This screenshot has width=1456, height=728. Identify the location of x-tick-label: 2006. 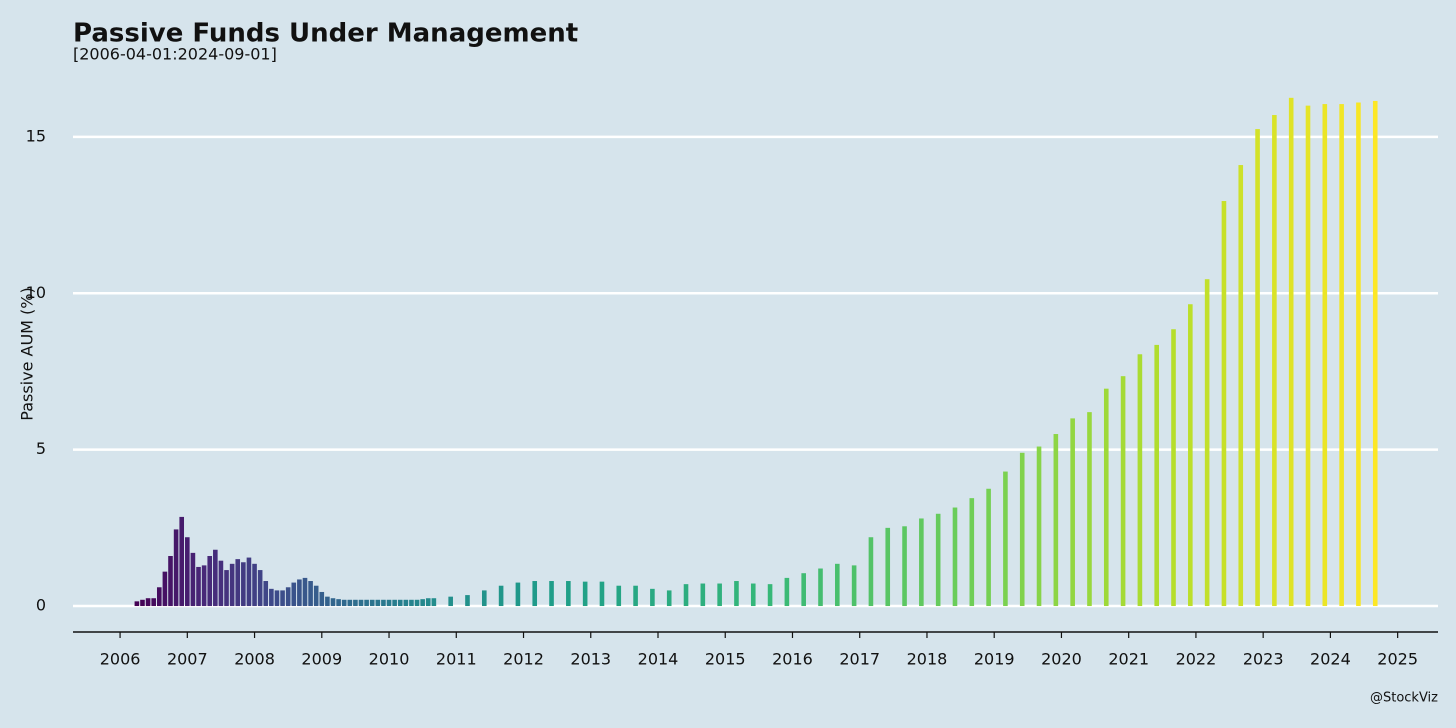
(120, 659).